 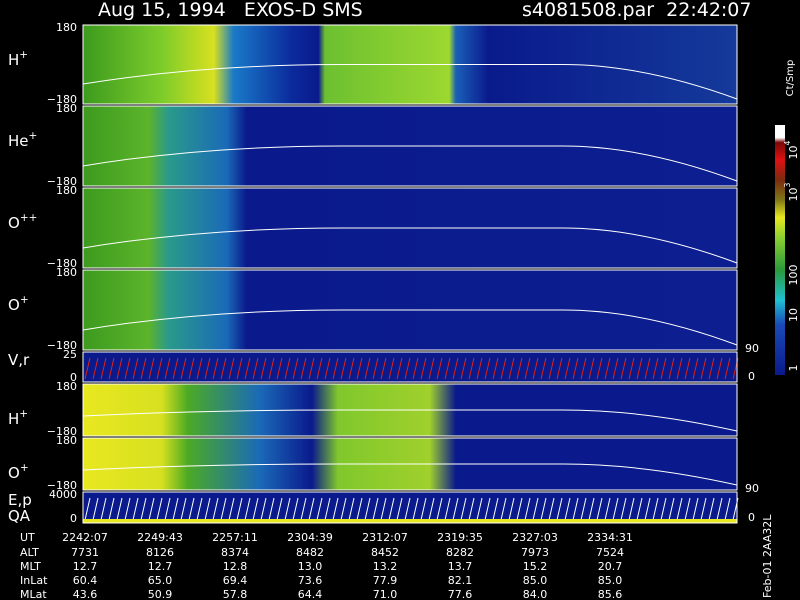 I want to click on colorbar-label: 10, so click(x=793, y=315).